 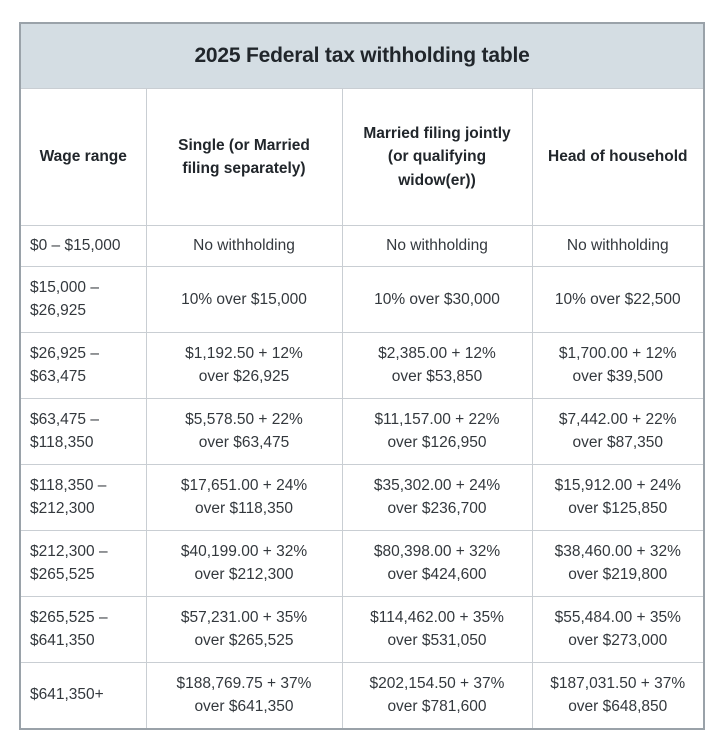 What do you see at coordinates (618, 432) in the screenshot?
I see `cell-head-of-household: $7,442.00 + 22% over $87,350` at bounding box center [618, 432].